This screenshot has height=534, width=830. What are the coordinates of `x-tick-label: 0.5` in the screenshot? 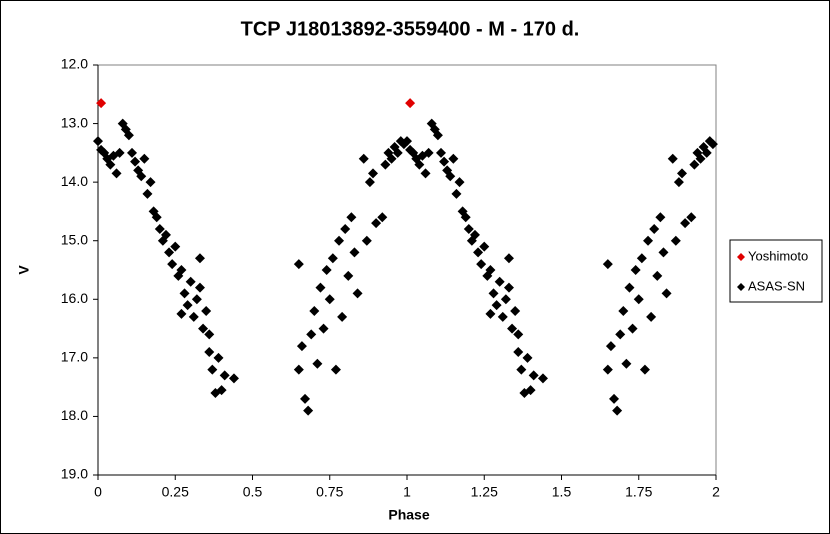 It's located at (253, 492).